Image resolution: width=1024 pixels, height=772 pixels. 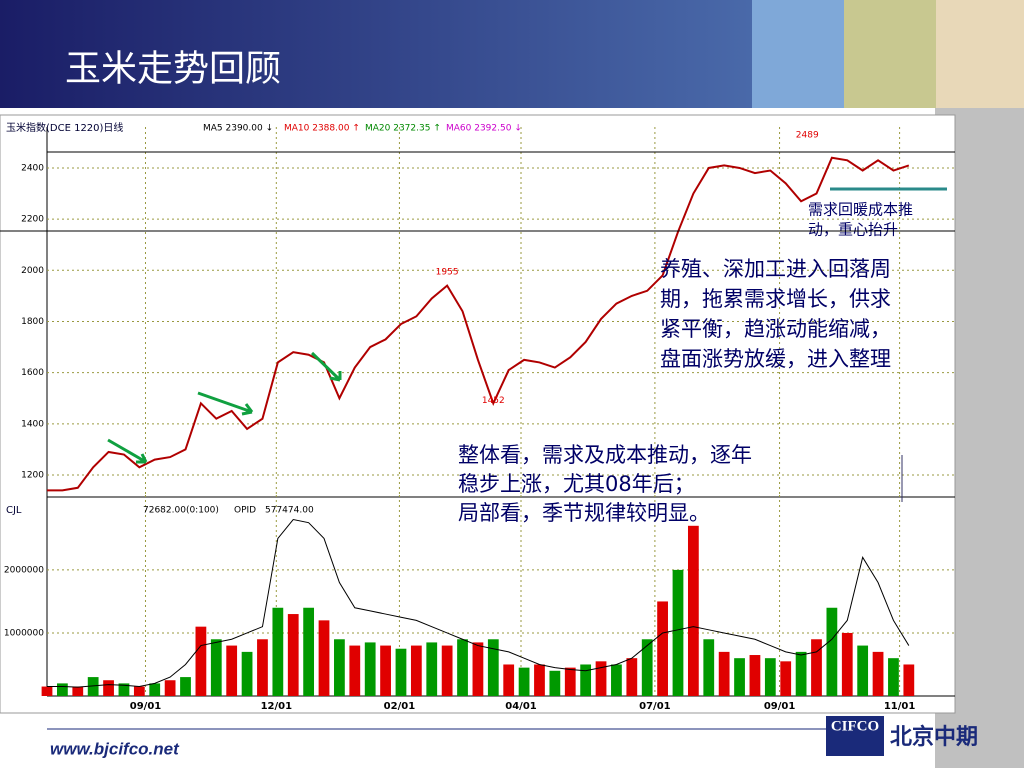 What do you see at coordinates (780, 706) in the screenshot?
I see `x-tick-label: 09/01` at bounding box center [780, 706].